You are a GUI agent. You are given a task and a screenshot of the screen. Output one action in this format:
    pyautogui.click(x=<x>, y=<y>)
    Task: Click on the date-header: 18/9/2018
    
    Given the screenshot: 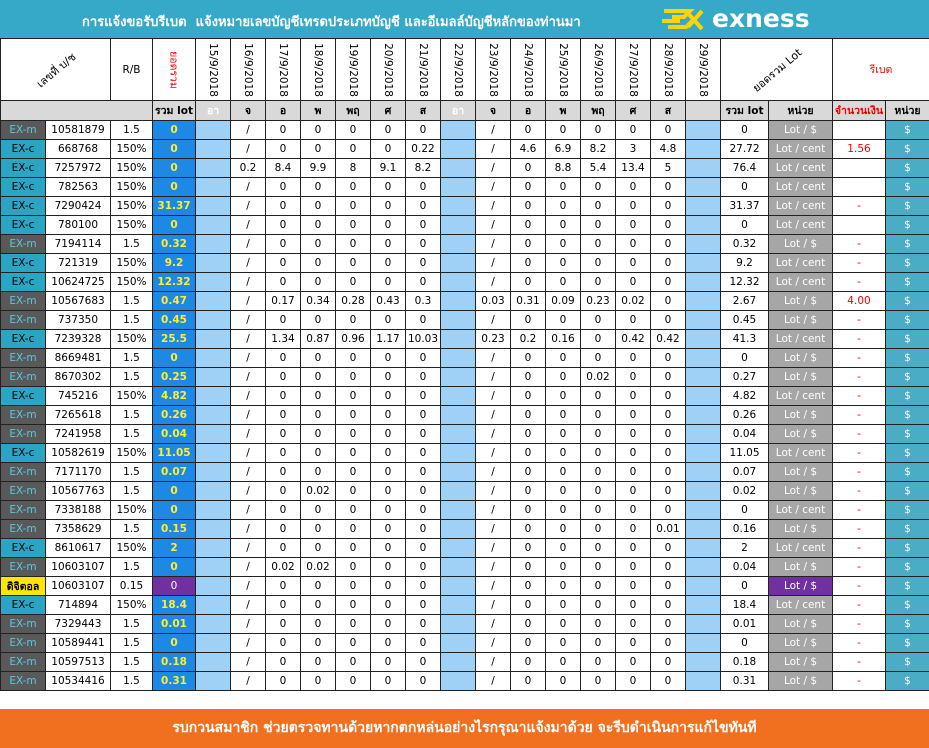 What is the action you would take?
    pyautogui.click(x=318, y=70)
    